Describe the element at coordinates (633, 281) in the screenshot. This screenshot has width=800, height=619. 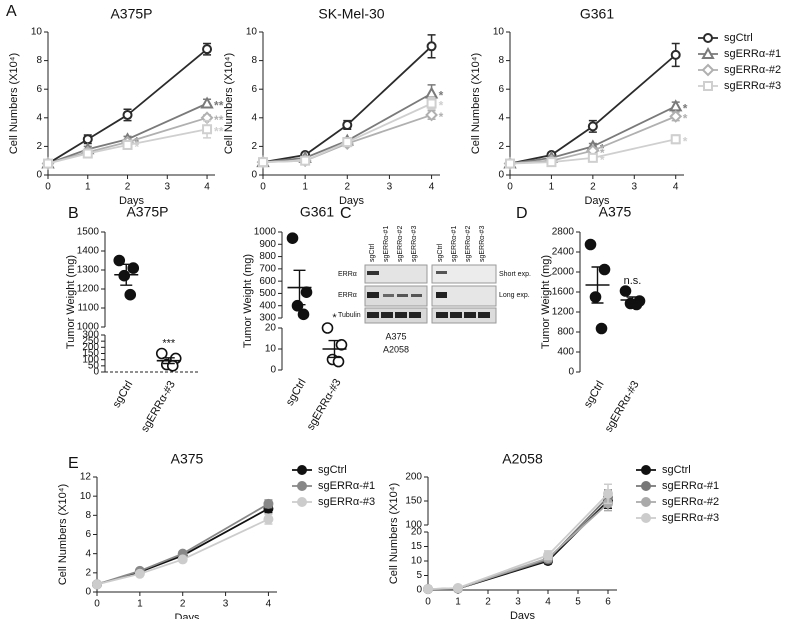
I see `significance: n.s.` at that location.